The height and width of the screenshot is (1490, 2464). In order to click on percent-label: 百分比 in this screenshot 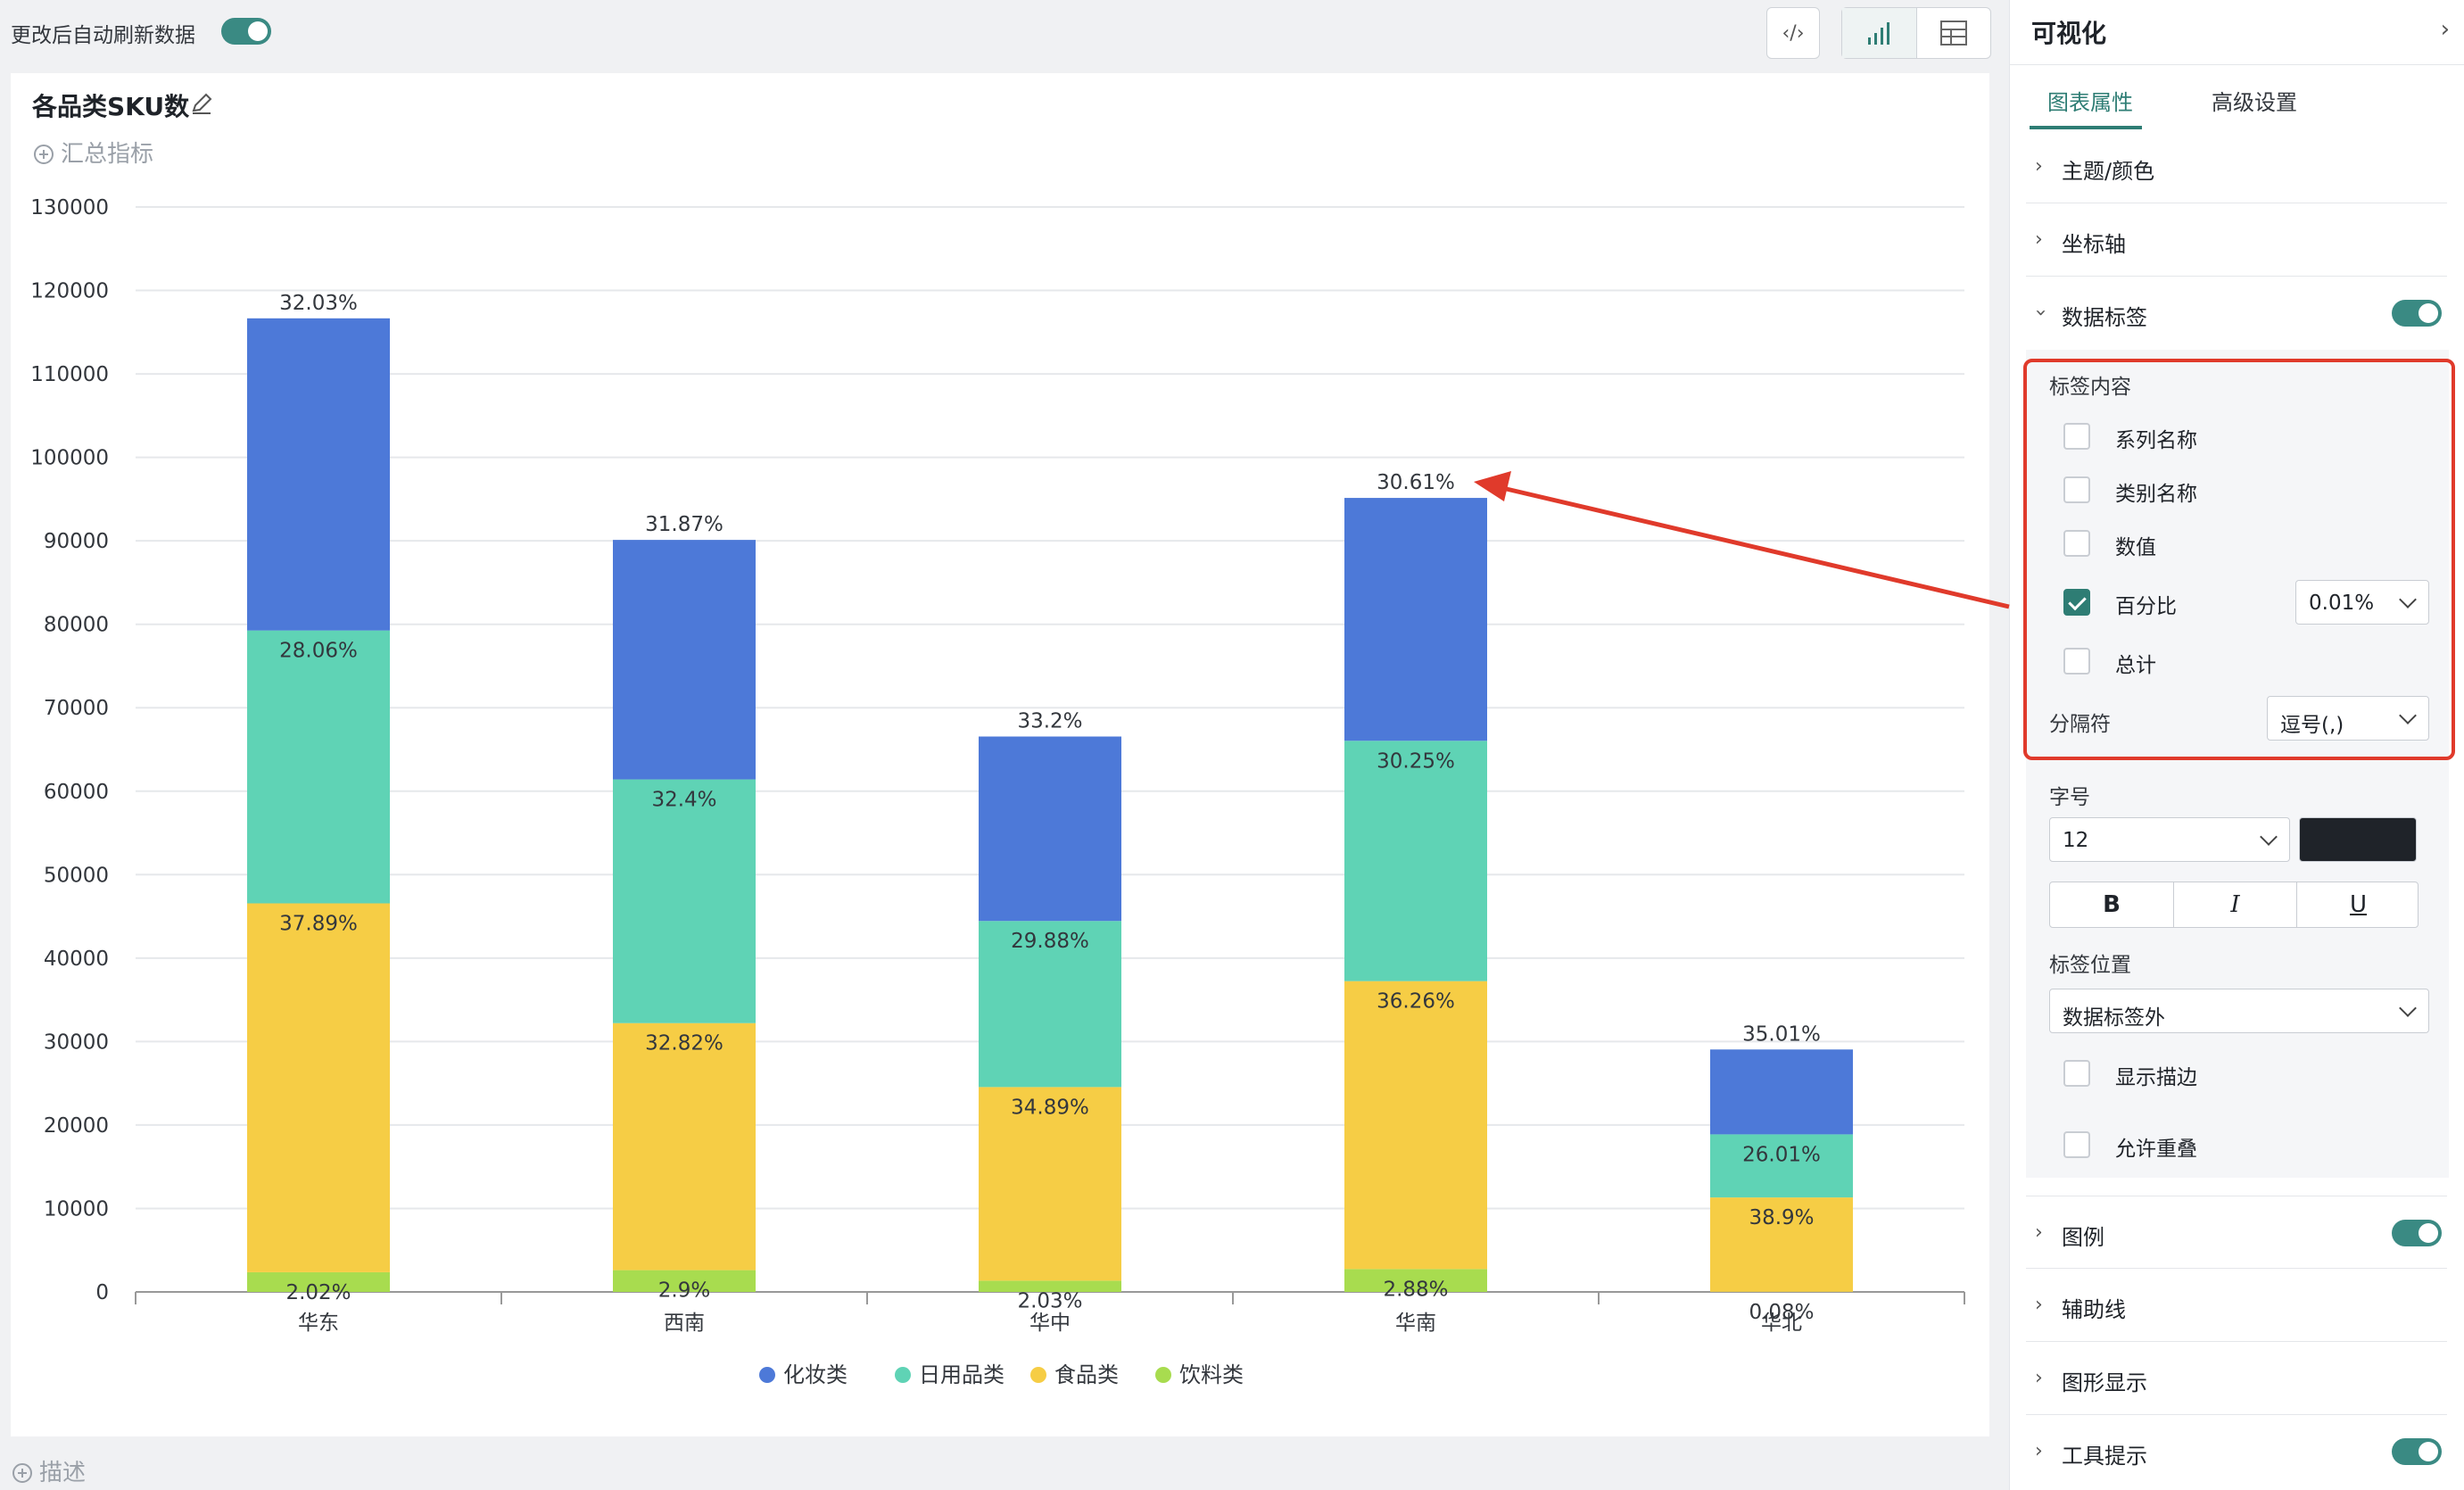, I will do `click(2146, 606)`.